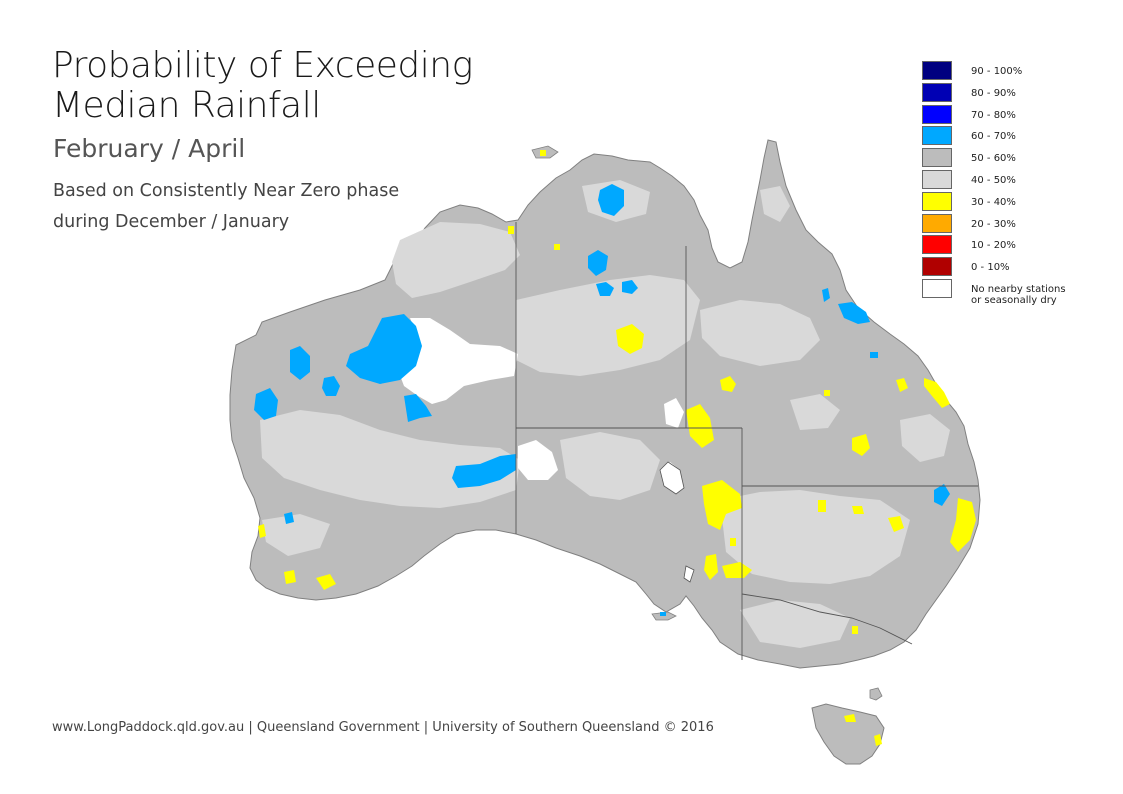 This screenshot has height=794, width=1123. Describe the element at coordinates (226, 191) in the screenshot. I see `basis-line-1: Based on Consistently Near Zero phase` at that location.